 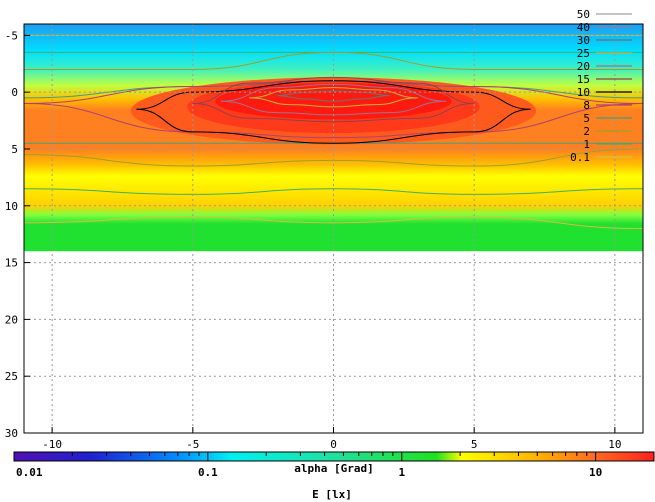 I want to click on y-tick-label: 5, so click(x=14, y=149).